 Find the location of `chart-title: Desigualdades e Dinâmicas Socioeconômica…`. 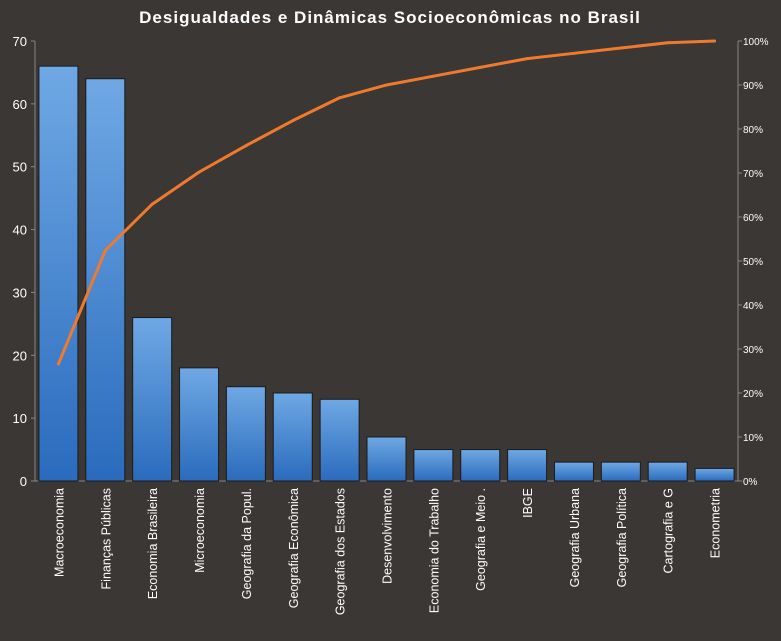

chart-title: Desigualdades e Dinâmicas Socioeconômica… is located at coordinates (390, 17).